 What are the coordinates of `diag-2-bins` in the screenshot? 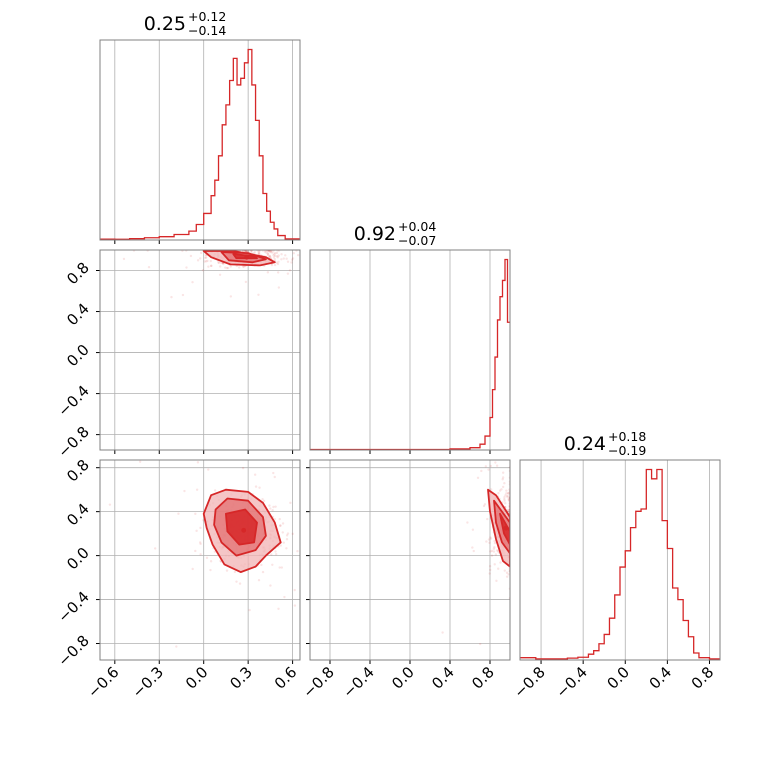 It's located at (410, 354).